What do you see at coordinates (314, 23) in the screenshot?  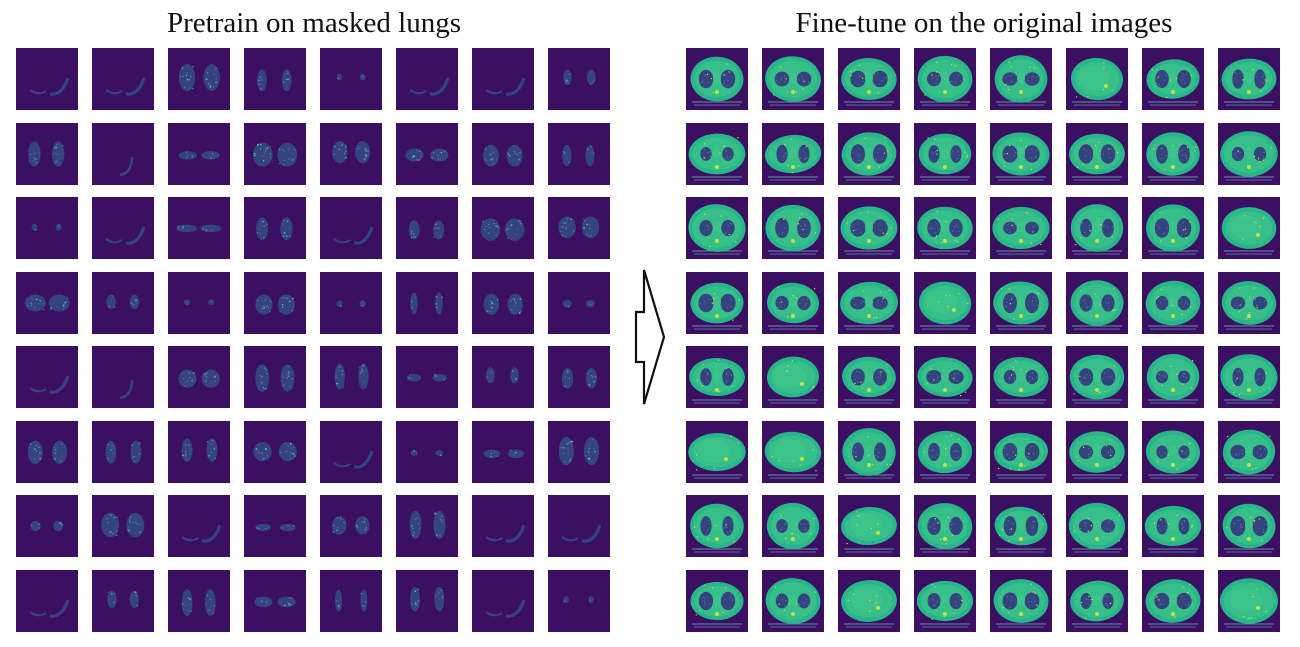 I see `panel-title-left: Pretrain on masked lungs` at bounding box center [314, 23].